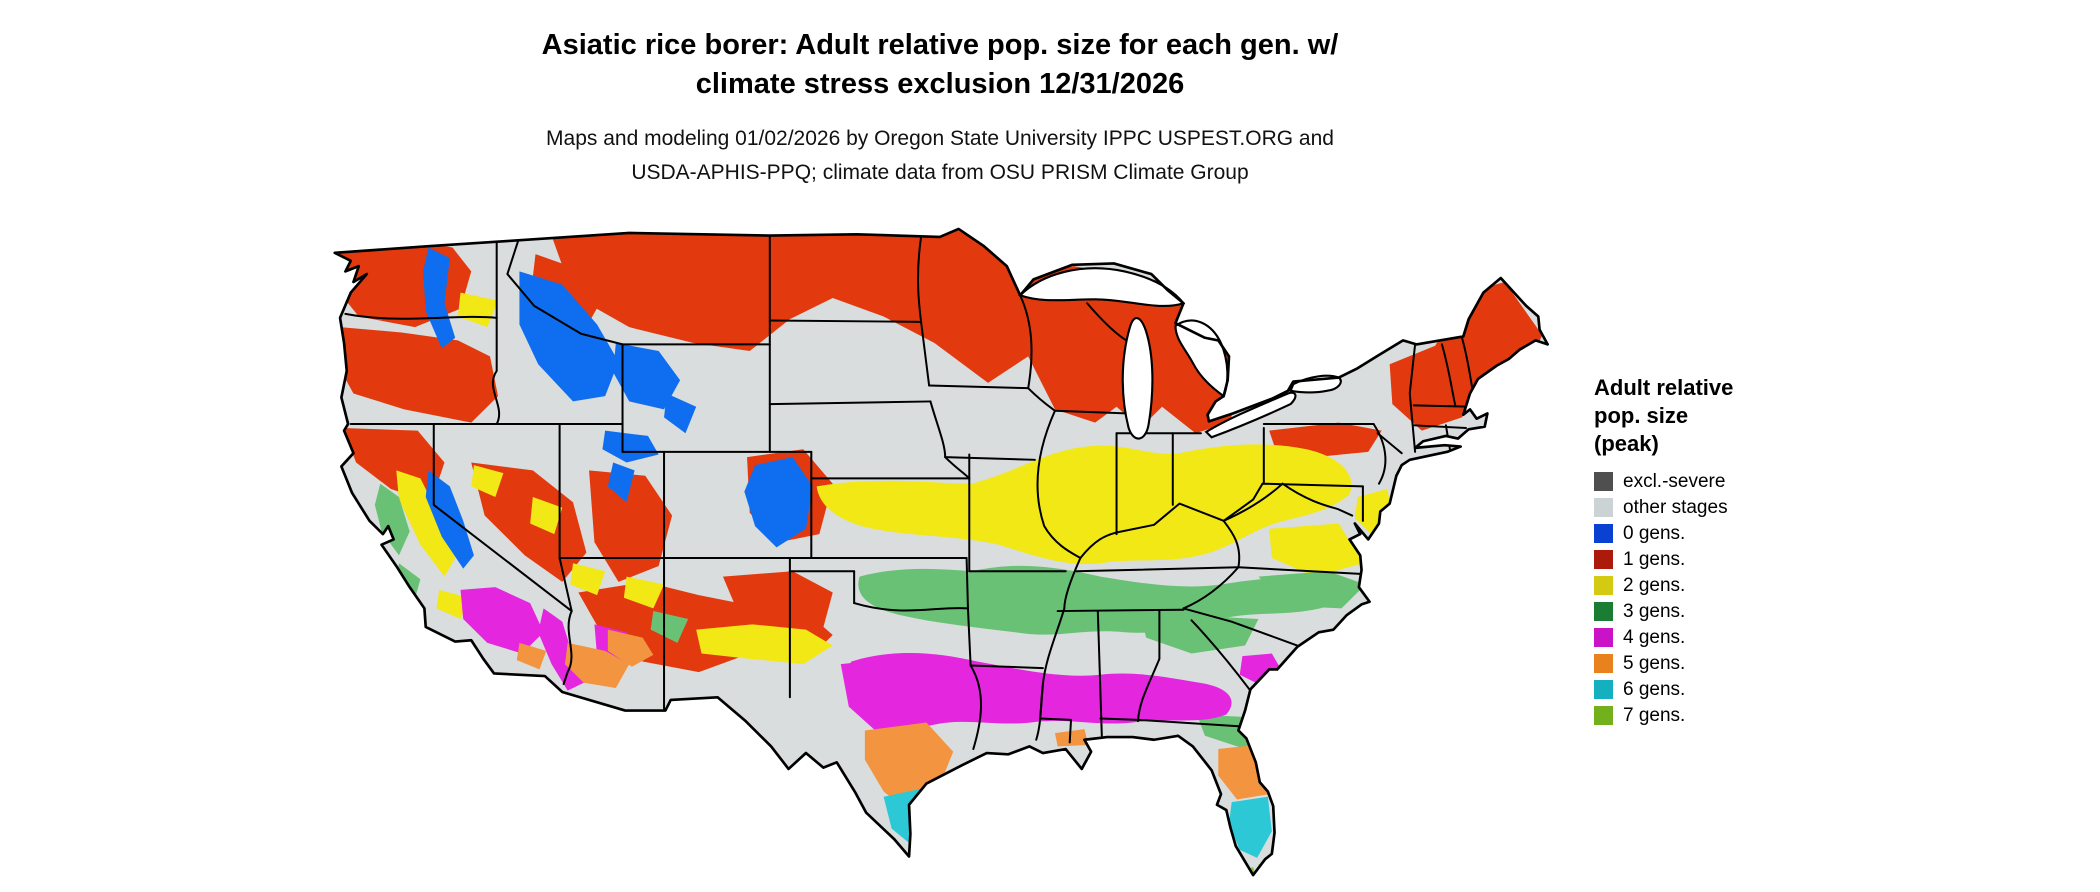 Image resolution: width=2100 pixels, height=892 pixels. What do you see at coordinates (1714, 585) in the screenshot?
I see `legend-item-2-gens: 2 gens.` at bounding box center [1714, 585].